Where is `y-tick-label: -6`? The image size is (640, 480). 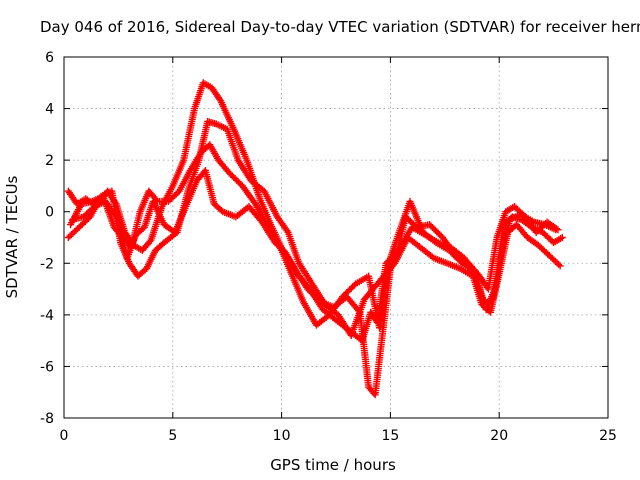 y-tick-label: -6 is located at coordinates (47, 367).